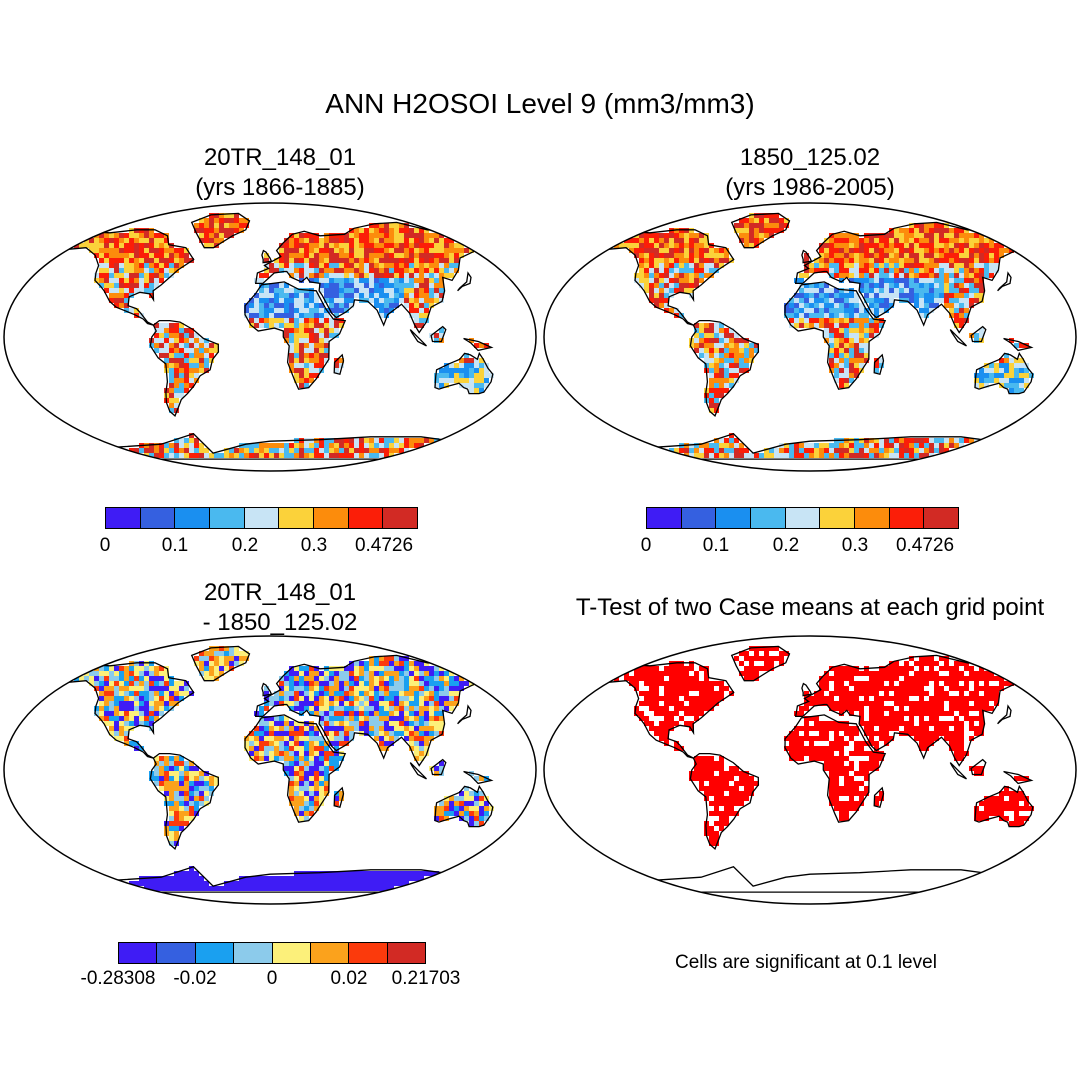 This screenshot has height=1080, width=1080. Describe the element at coordinates (280, 157) in the screenshot. I see `panel1-title-line1: 20TR_148_01` at that location.